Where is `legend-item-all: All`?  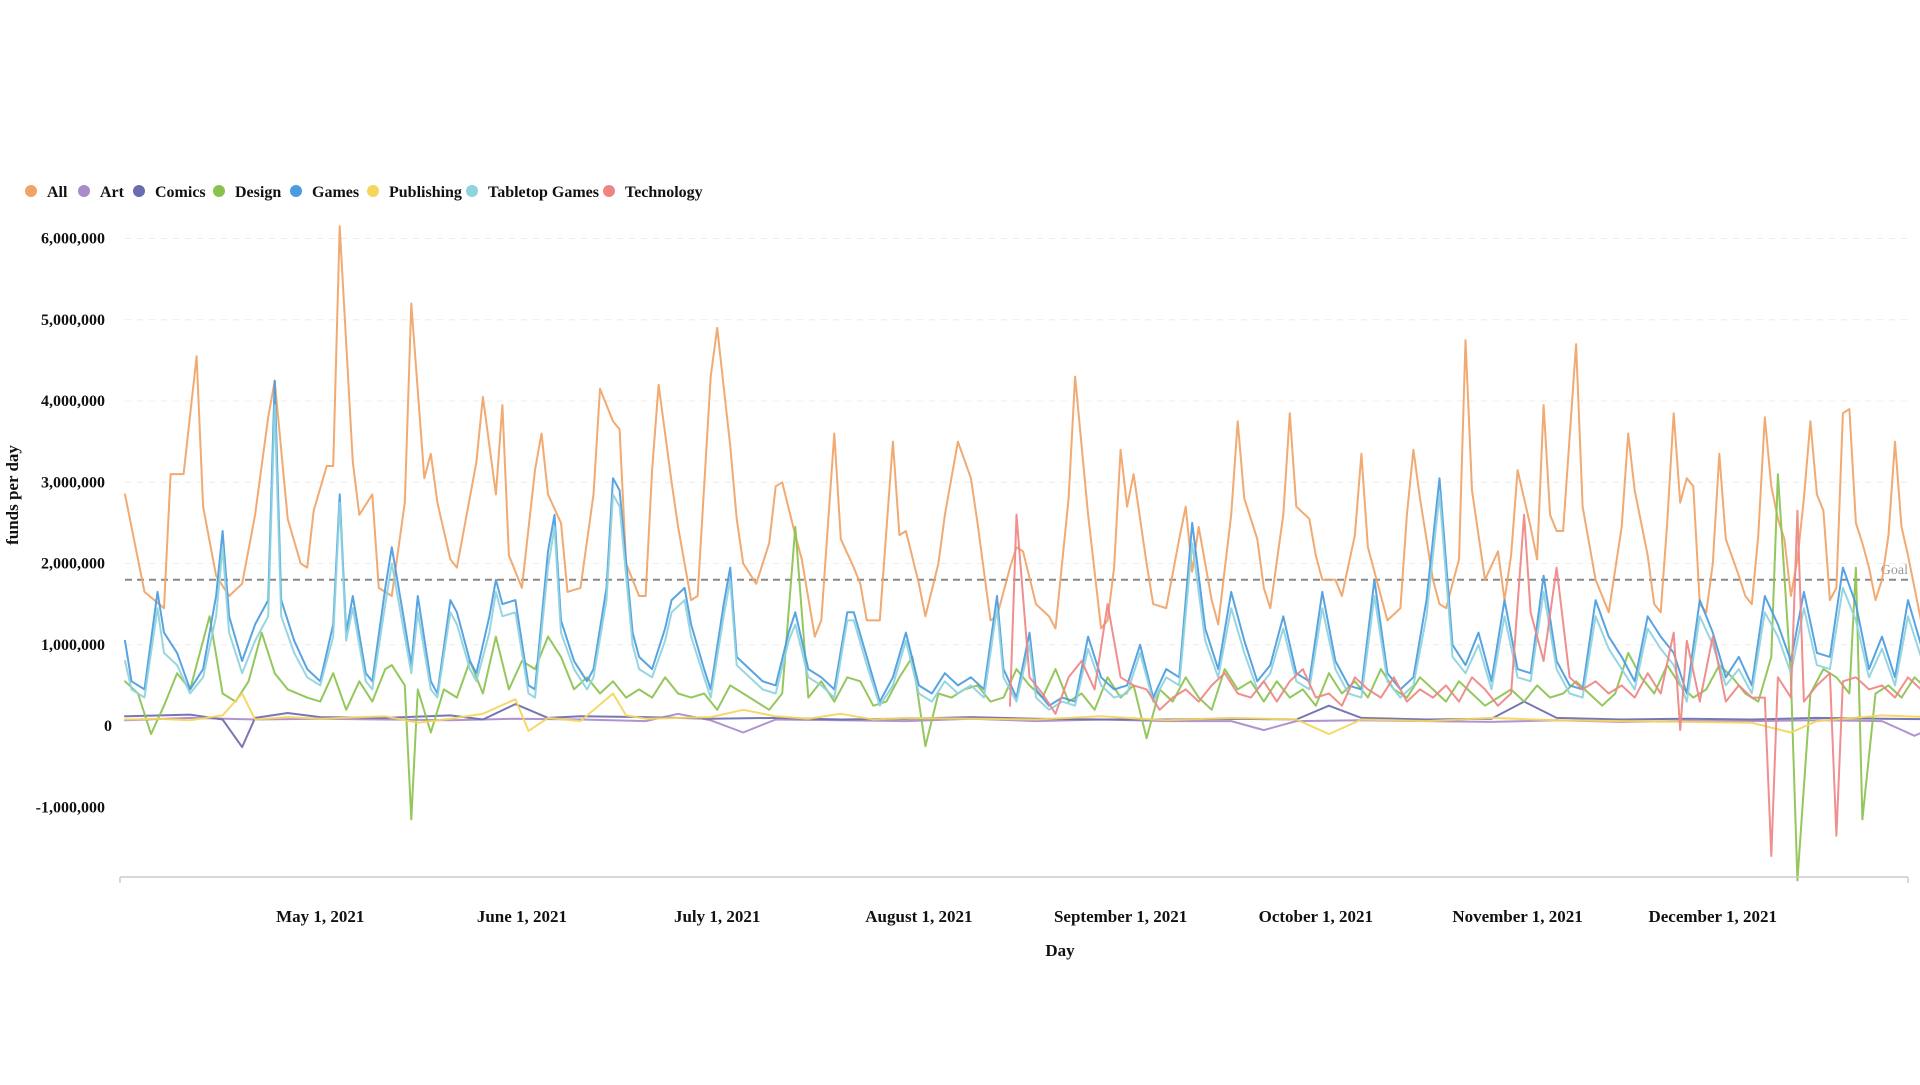 legend-item-all: All is located at coordinates (46, 192).